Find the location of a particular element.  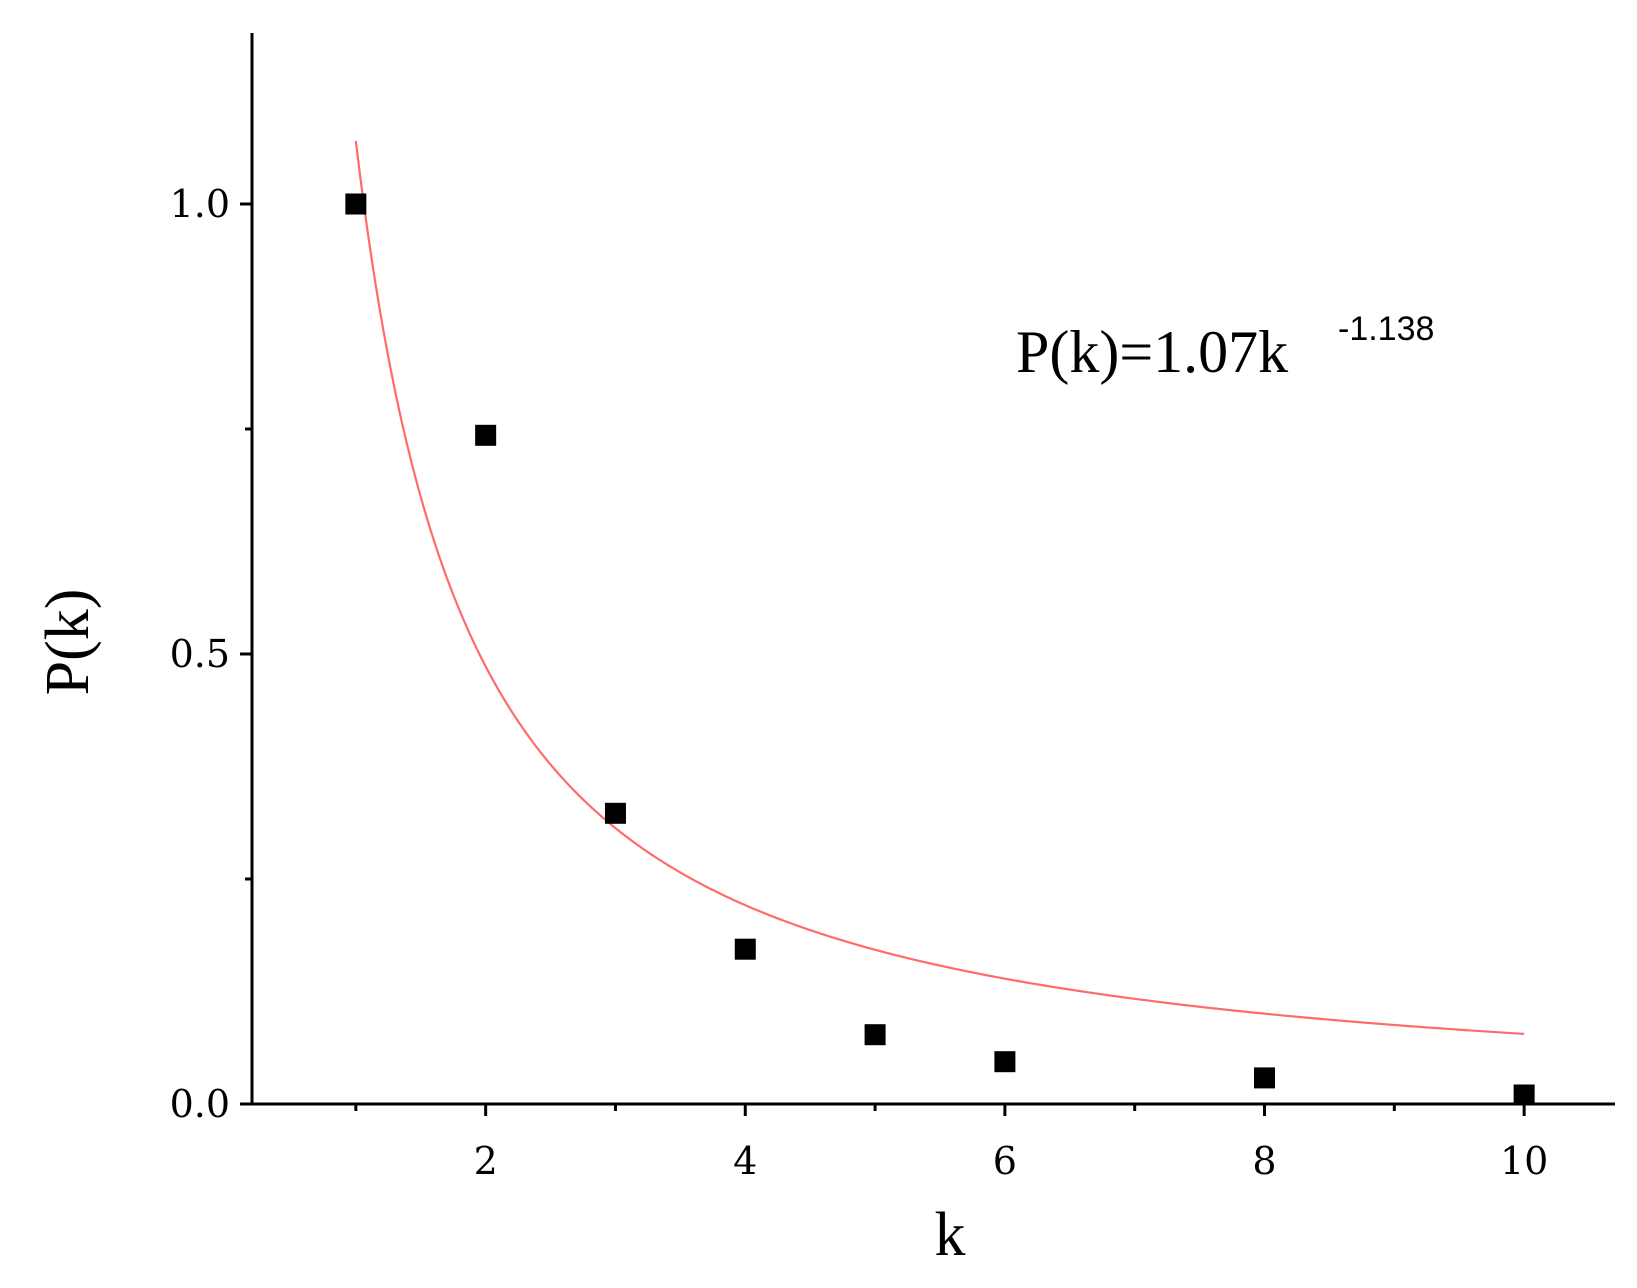

x-tick-label: 8 is located at coordinates (1264, 1161).